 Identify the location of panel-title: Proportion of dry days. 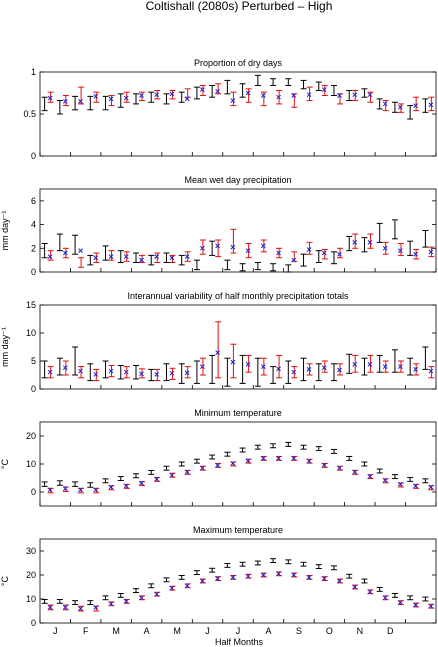
(238, 63).